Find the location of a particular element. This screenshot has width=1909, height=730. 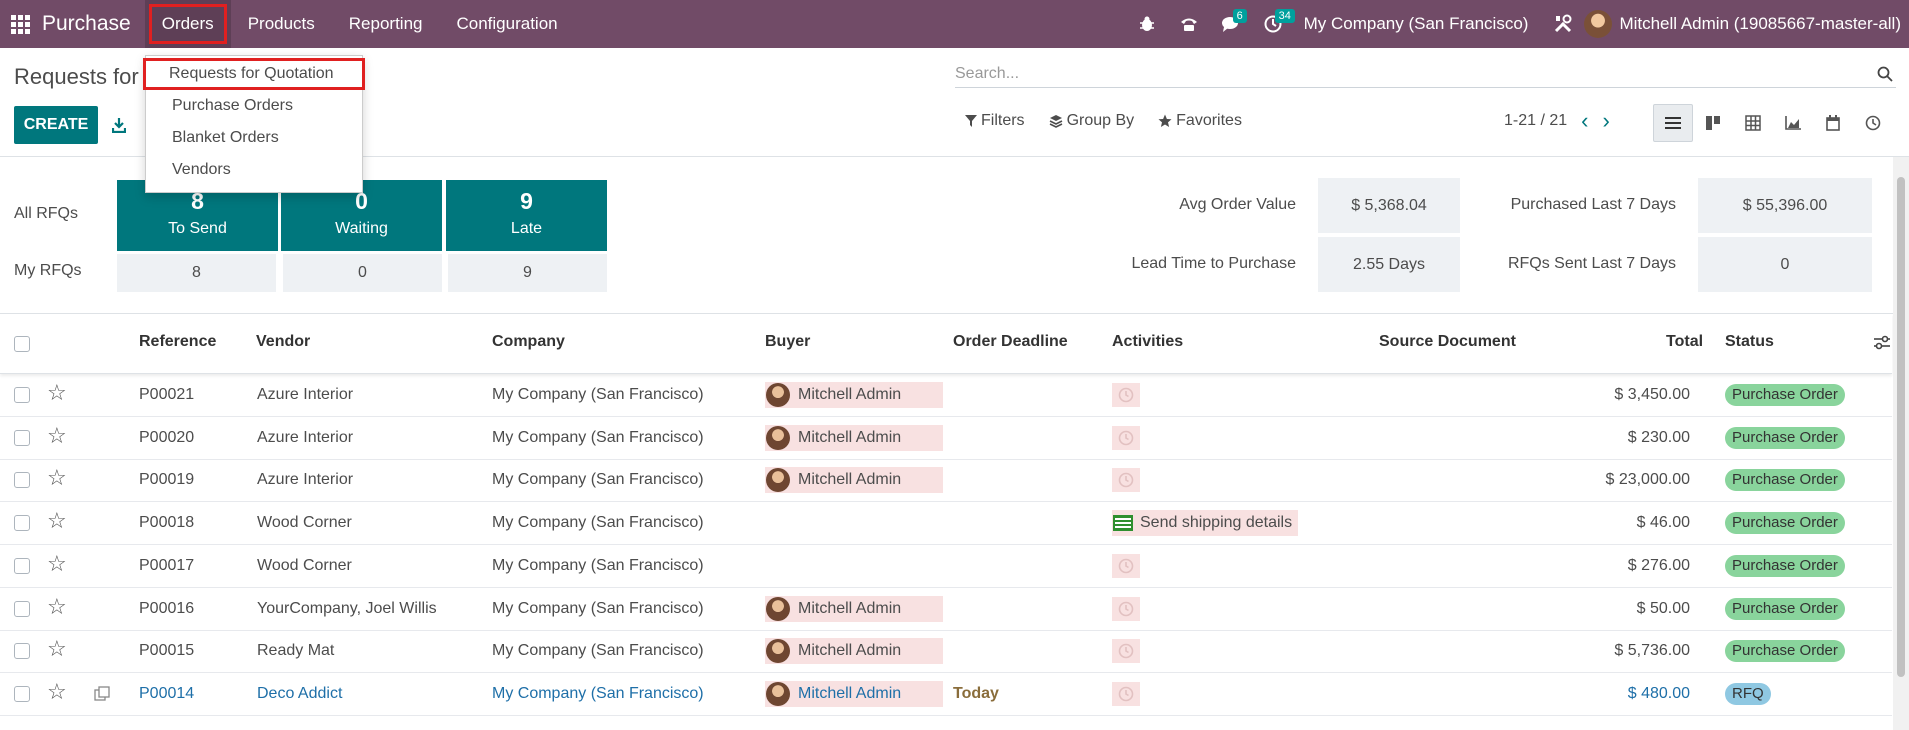

vertical-scrollbar is located at coordinates (1901, 443).